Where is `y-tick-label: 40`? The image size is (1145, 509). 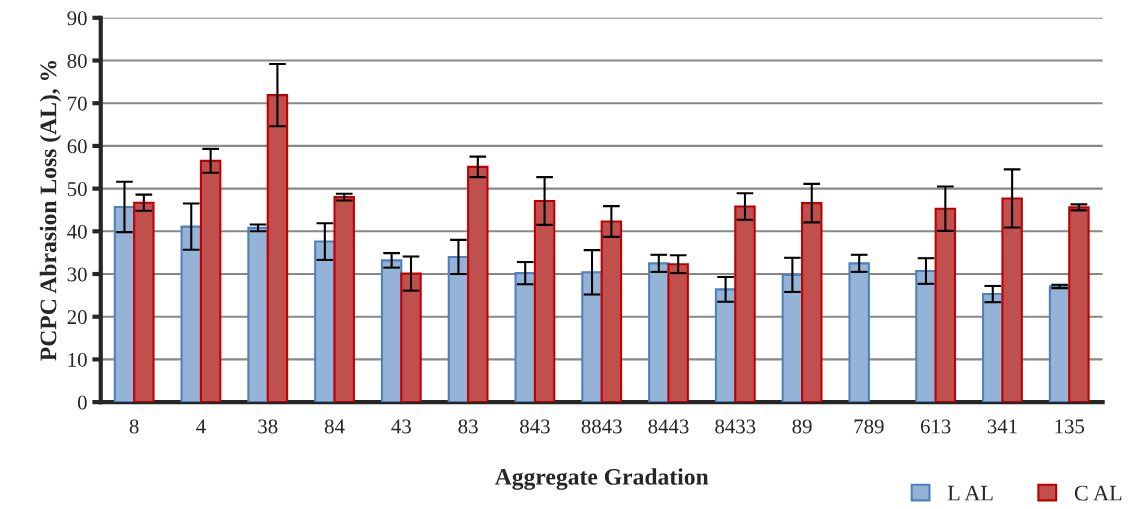 y-tick-label: 40 is located at coordinates (77, 231).